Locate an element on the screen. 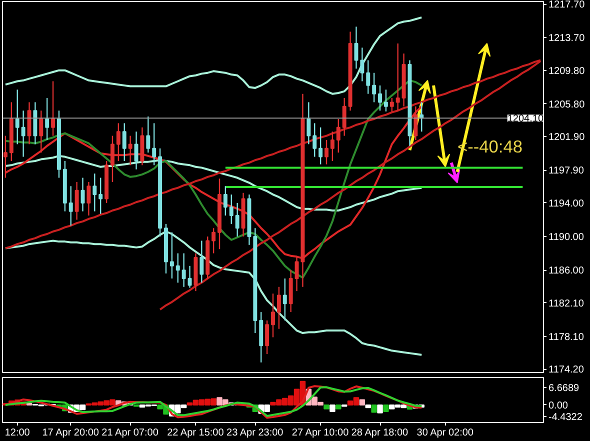  x-tick-label: 23 Apr 23:00 is located at coordinates (255, 433).